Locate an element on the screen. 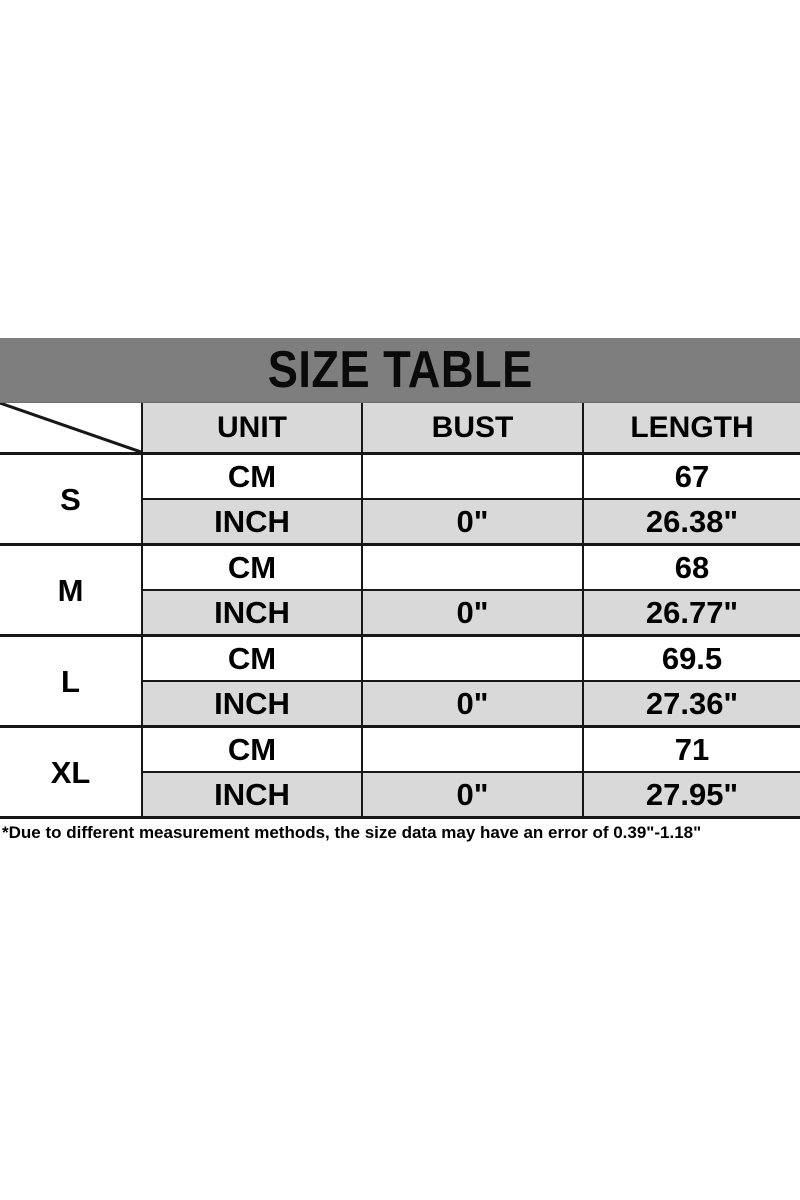 This screenshot has height=1200, width=800. cell-xl-inch-unit: INCH is located at coordinates (251, 794).